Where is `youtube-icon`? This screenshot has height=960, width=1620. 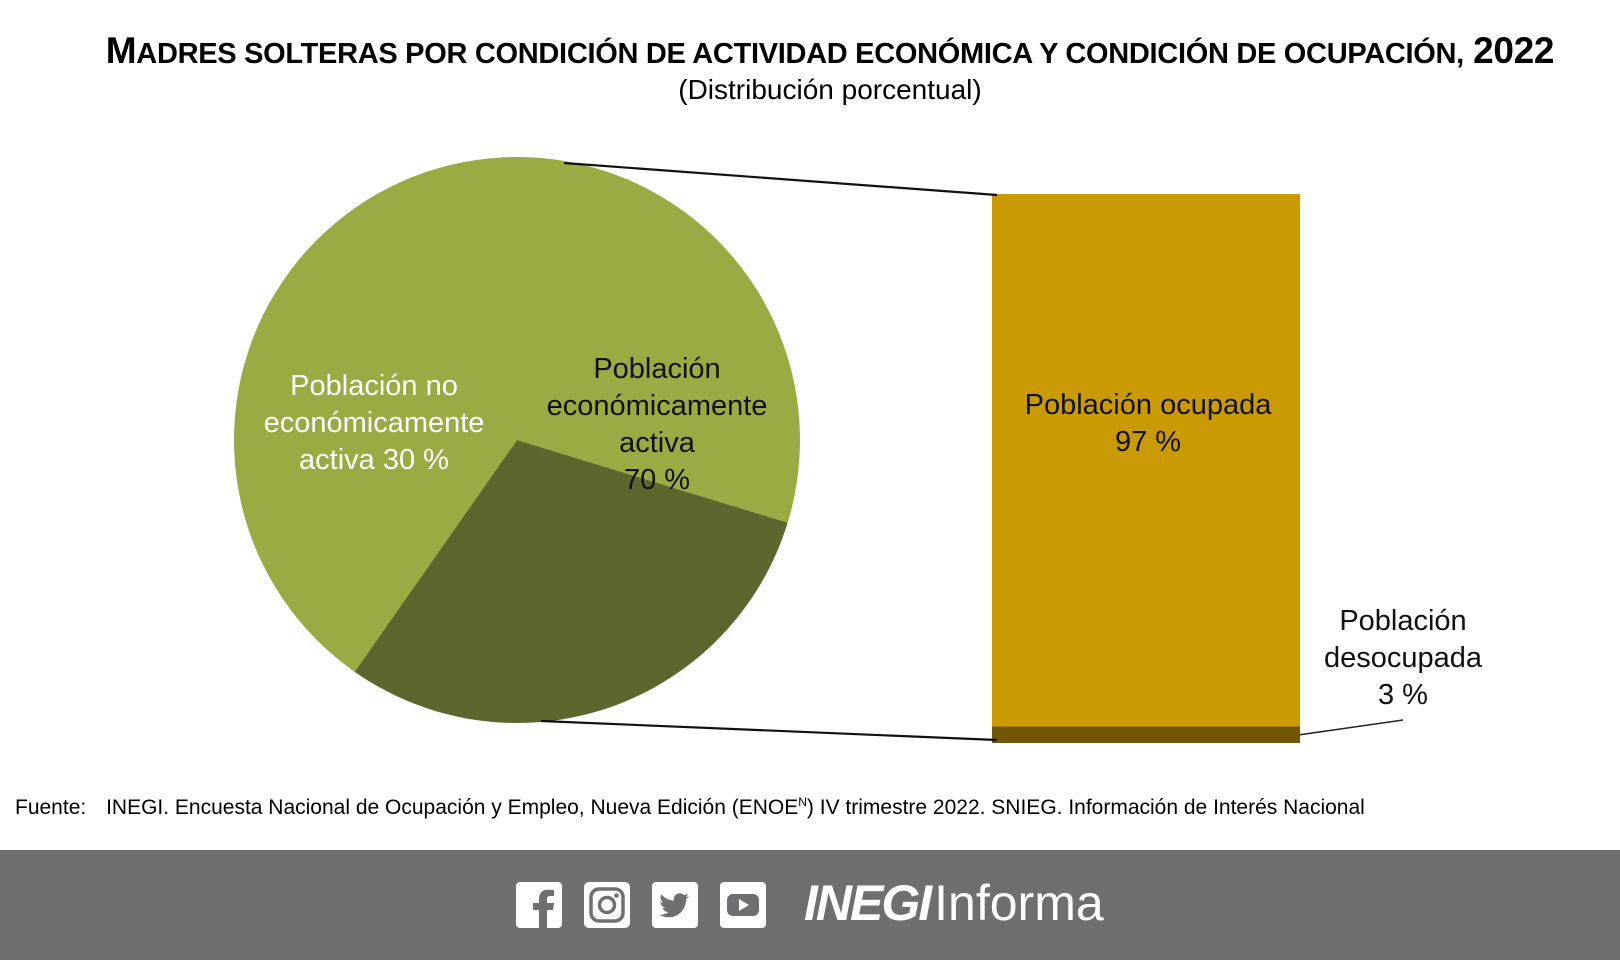
youtube-icon is located at coordinates (743, 905).